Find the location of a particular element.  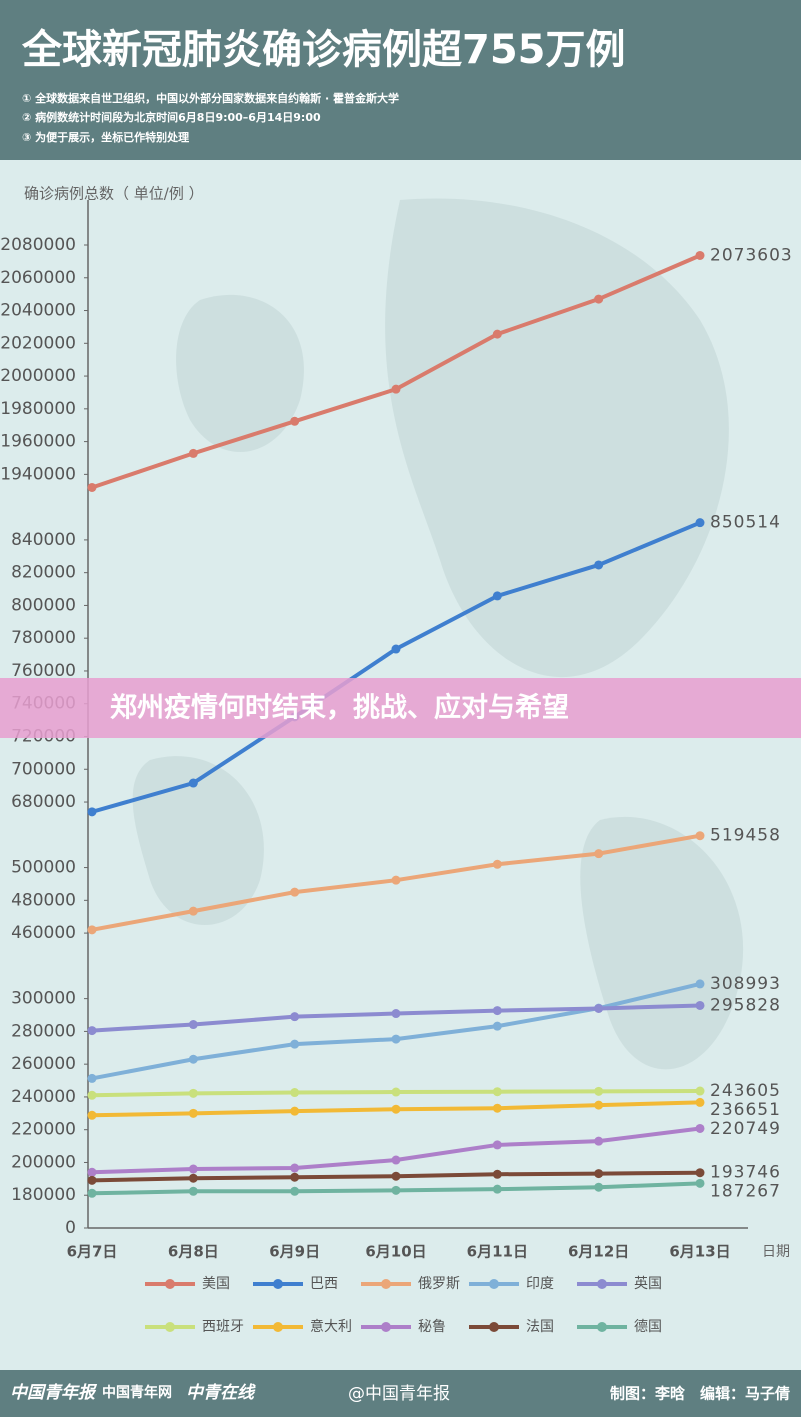

y-tick-label: 1960000 is located at coordinates (38, 442).